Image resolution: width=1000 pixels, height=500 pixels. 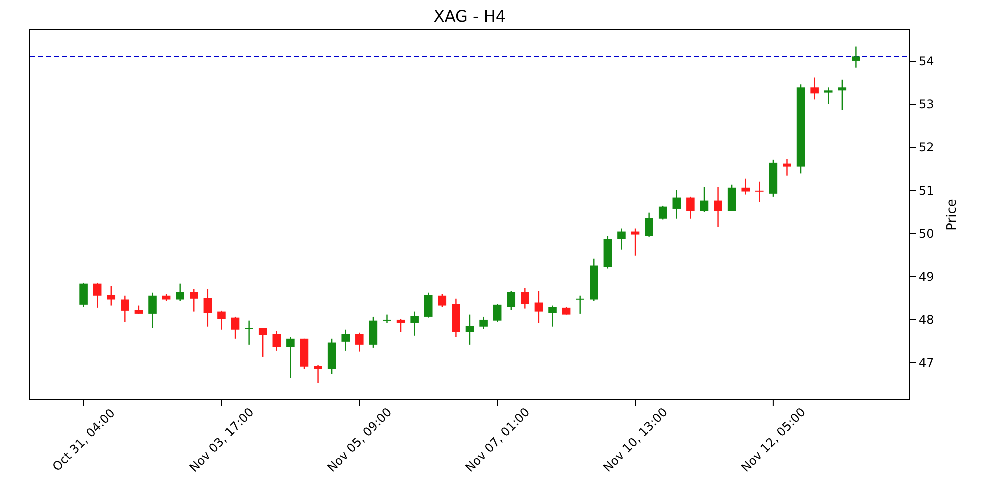 What do you see at coordinates (926, 105) in the screenshot?
I see `y-tick-label: 53` at bounding box center [926, 105].